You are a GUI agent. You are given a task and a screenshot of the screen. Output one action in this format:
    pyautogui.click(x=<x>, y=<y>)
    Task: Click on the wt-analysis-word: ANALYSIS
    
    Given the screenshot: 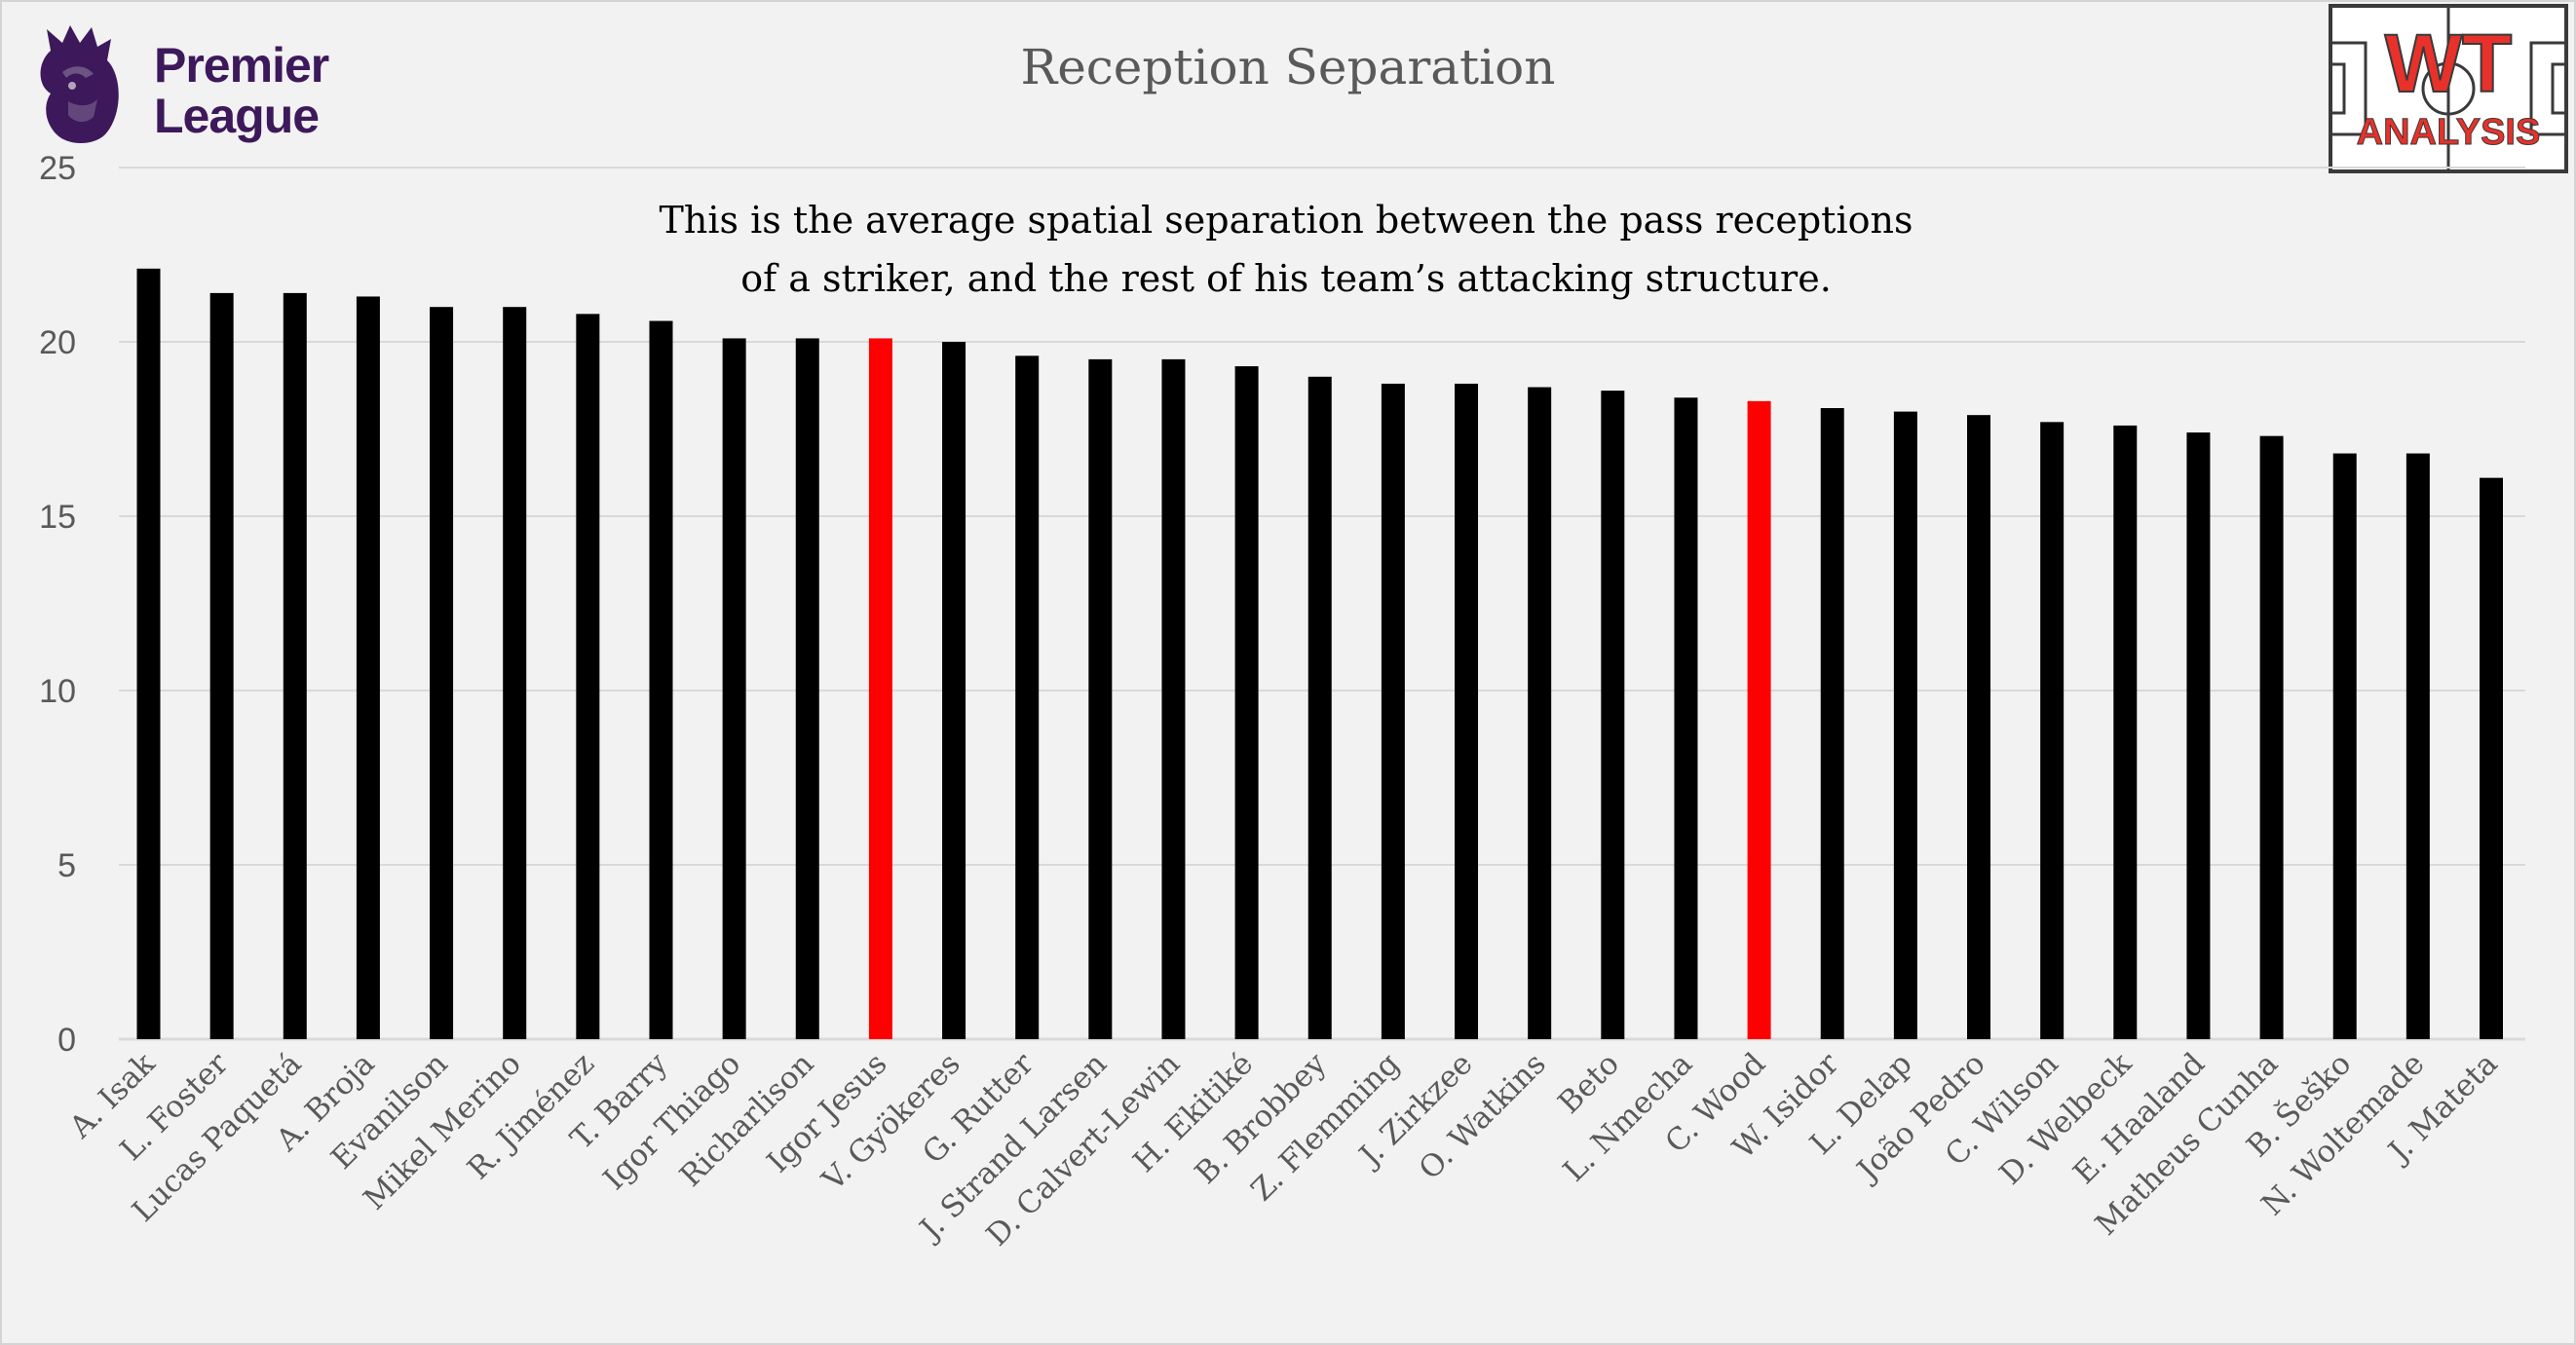 What is the action you would take?
    pyautogui.click(x=2449, y=132)
    